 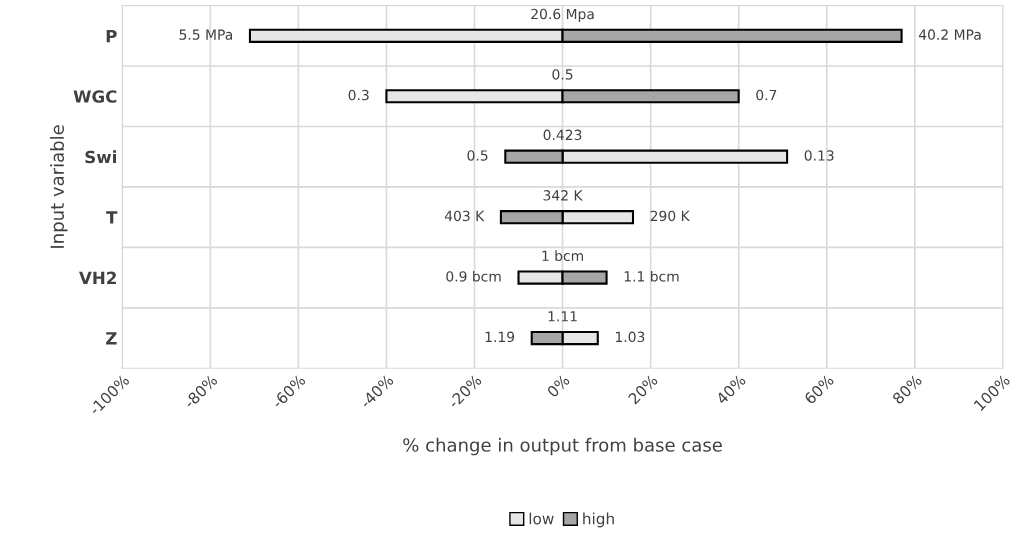 I want to click on annotation: 5.5 MPa, so click(x=206, y=34).